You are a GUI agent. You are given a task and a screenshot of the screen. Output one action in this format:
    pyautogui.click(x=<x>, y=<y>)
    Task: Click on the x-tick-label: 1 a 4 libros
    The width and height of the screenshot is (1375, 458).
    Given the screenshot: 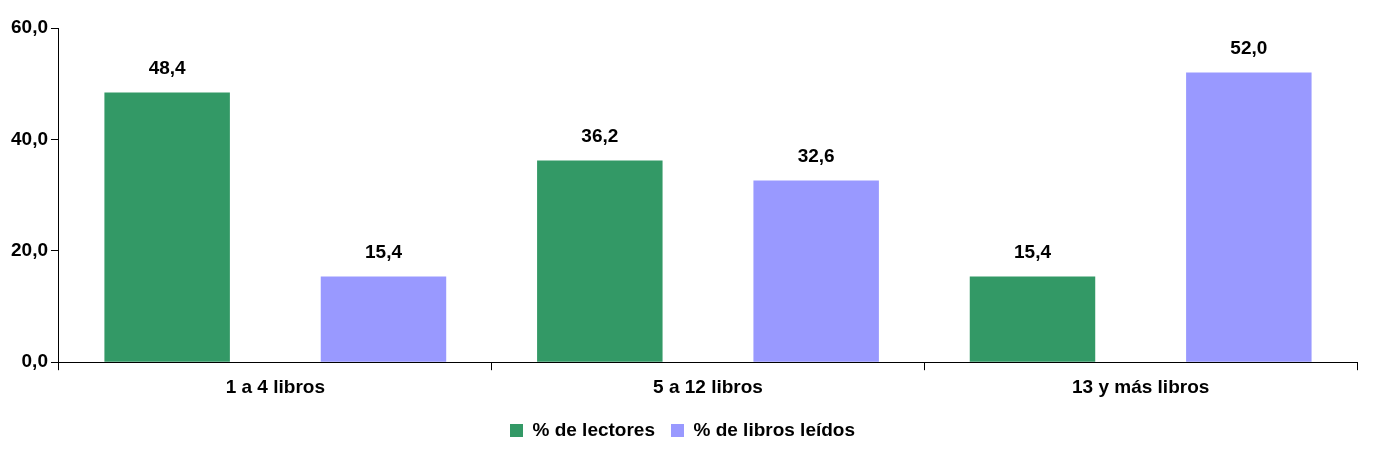 What is the action you would take?
    pyautogui.click(x=275, y=386)
    